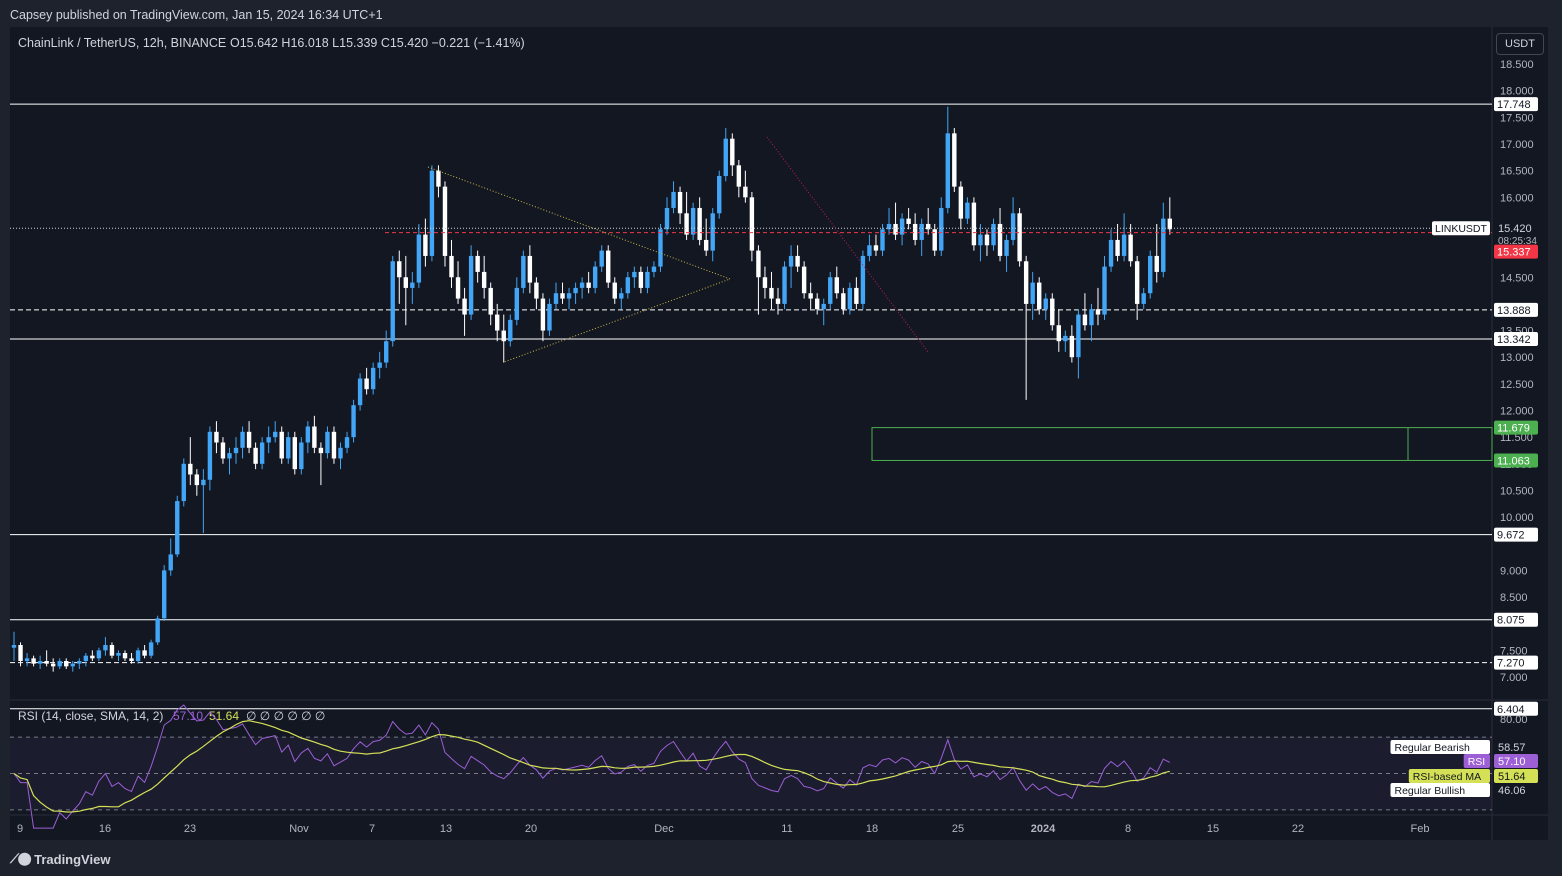 The image size is (1562, 876). What do you see at coordinates (190, 829) in the screenshot?
I see `time-tick: 23` at bounding box center [190, 829].